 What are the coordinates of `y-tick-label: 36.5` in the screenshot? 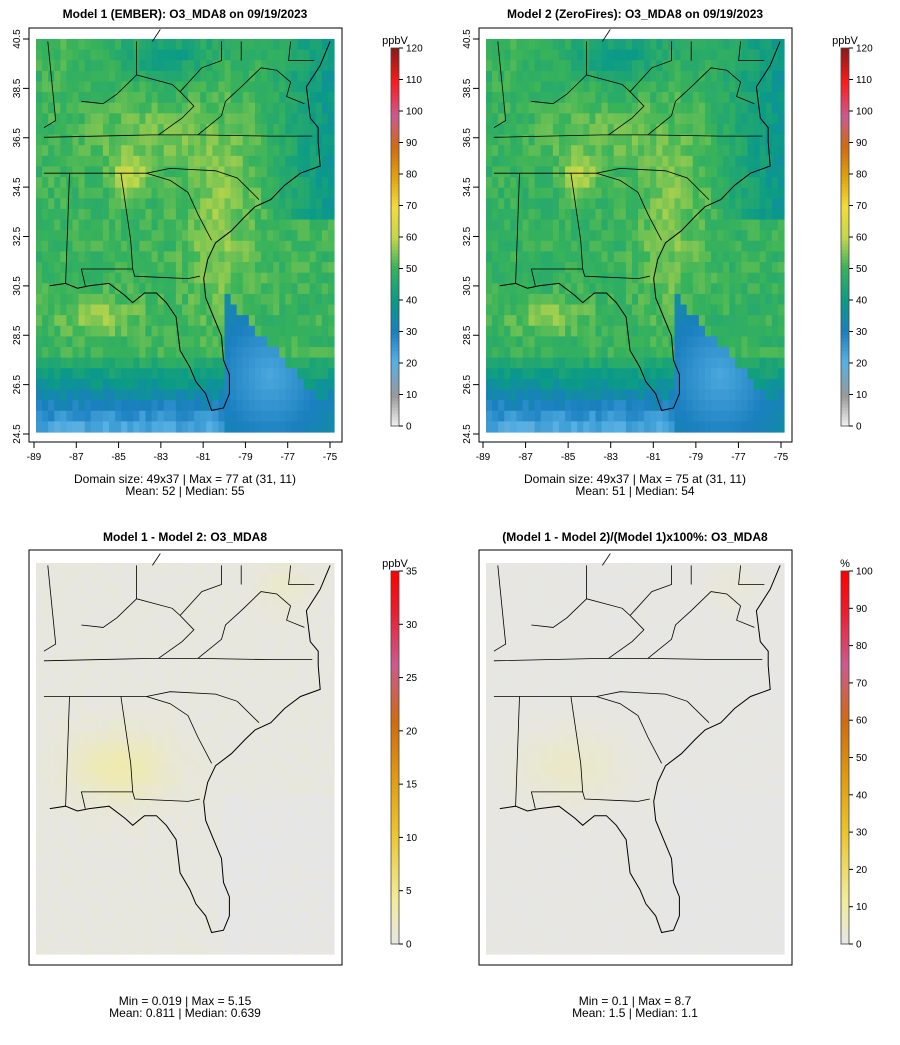 It's located at (467, 138).